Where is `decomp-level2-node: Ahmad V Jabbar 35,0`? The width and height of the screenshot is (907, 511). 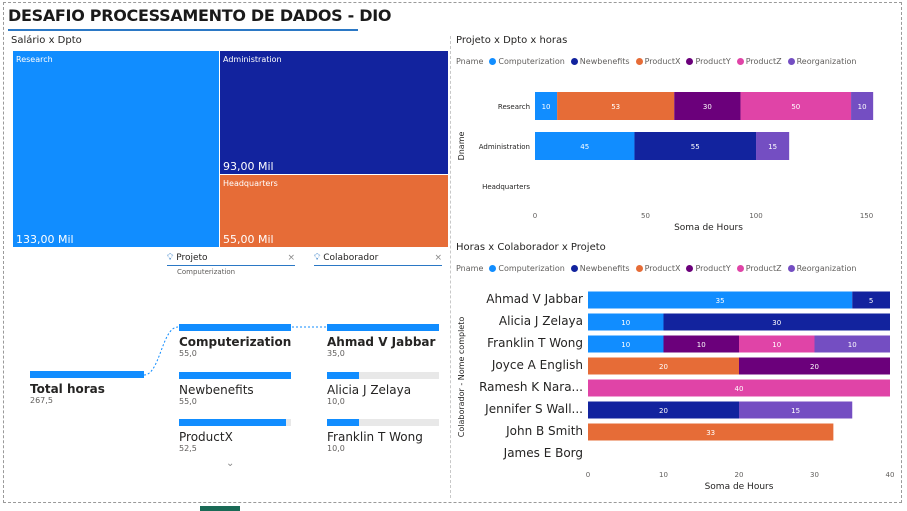
decomp-level2-node: Ahmad V Jabbar 35,0 is located at coordinates (383, 341).